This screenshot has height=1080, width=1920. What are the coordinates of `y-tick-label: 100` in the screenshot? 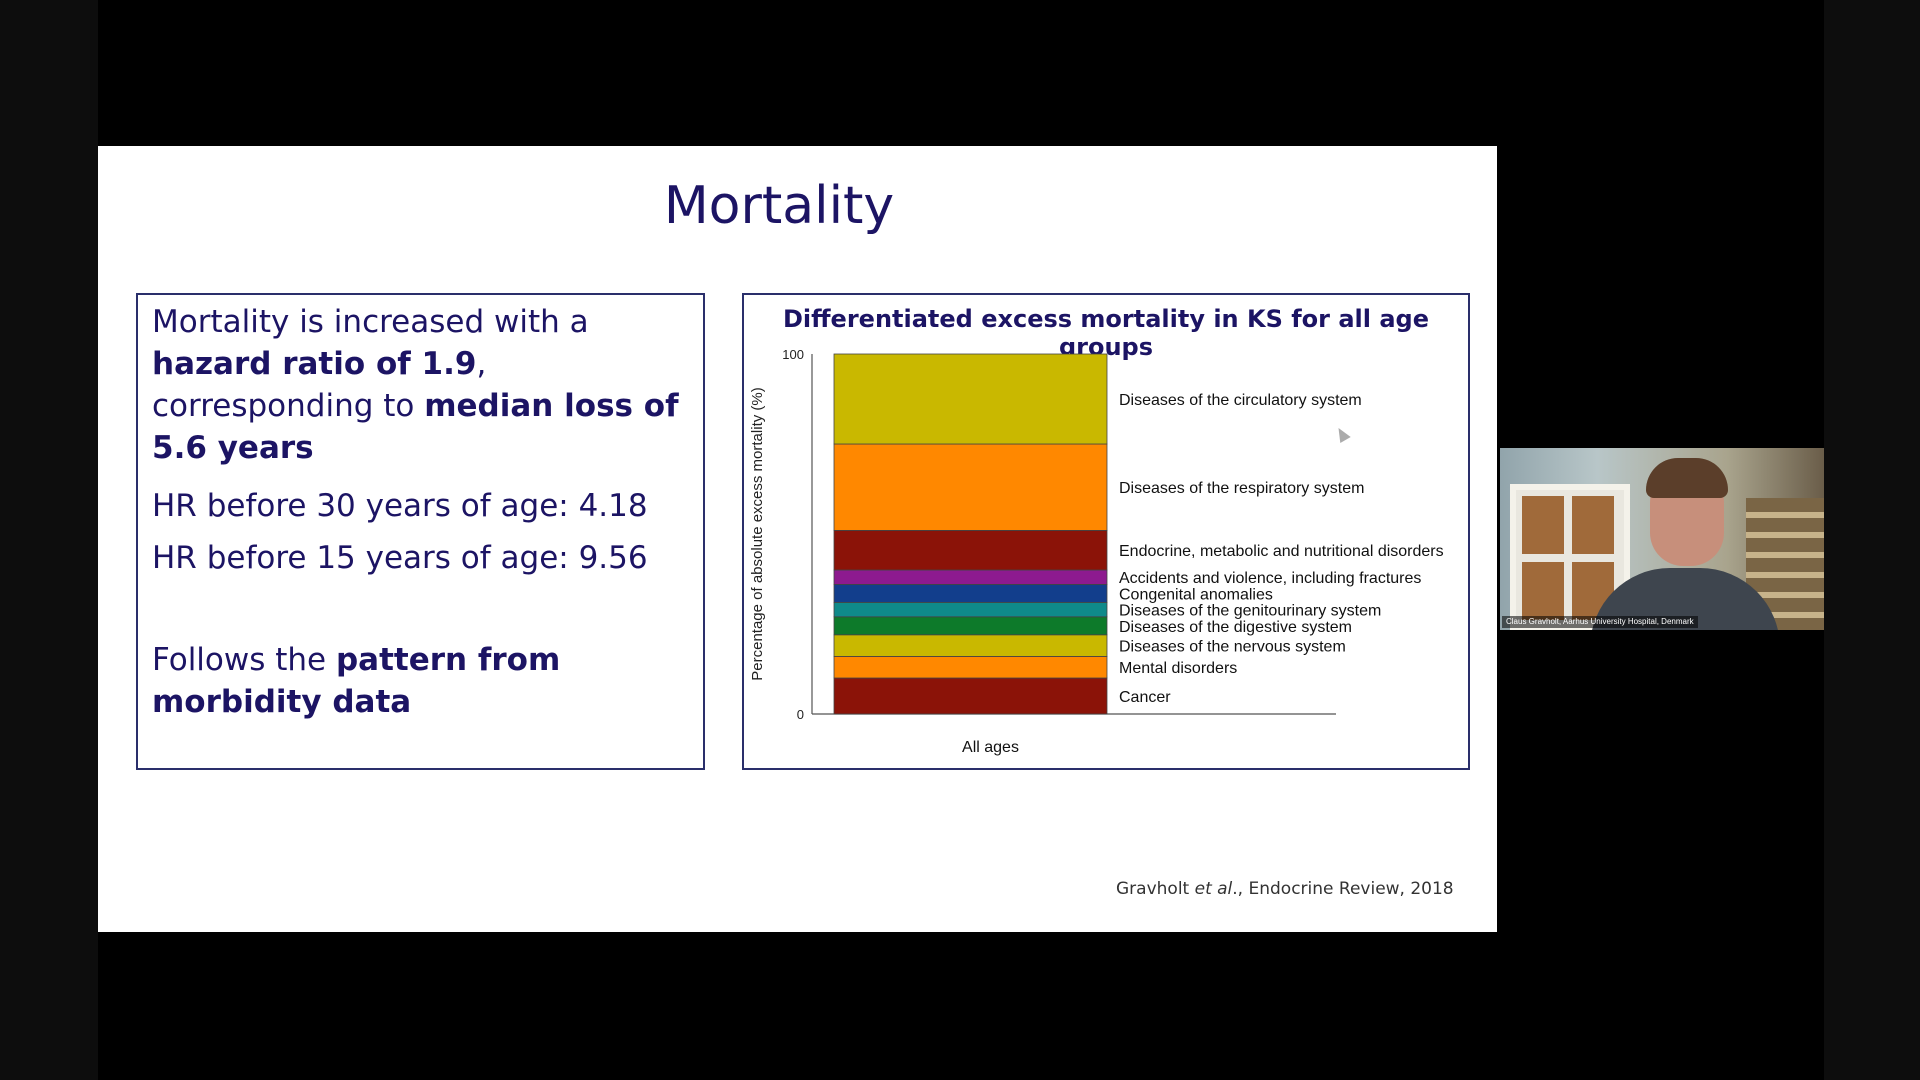 It's located at (793, 354).